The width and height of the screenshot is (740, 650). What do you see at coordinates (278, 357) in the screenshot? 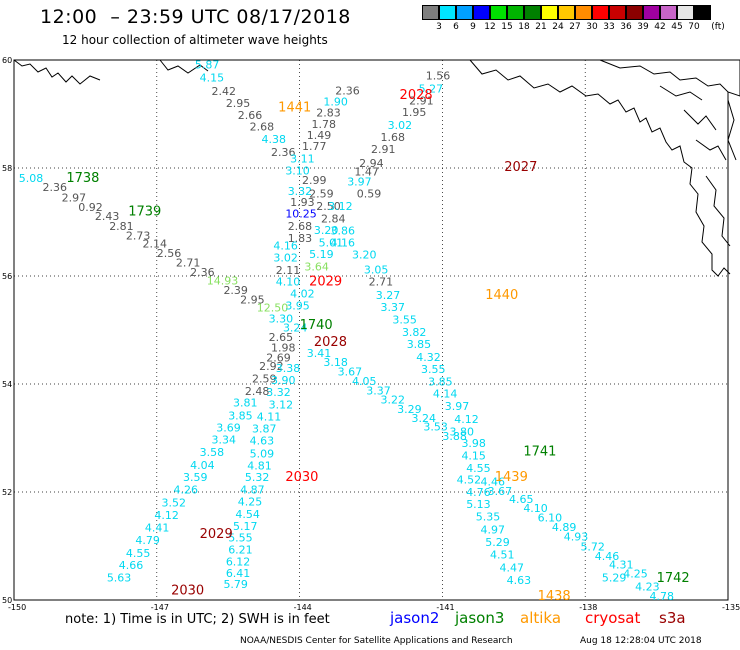
I see `wave-height-value: 2.69` at bounding box center [278, 357].